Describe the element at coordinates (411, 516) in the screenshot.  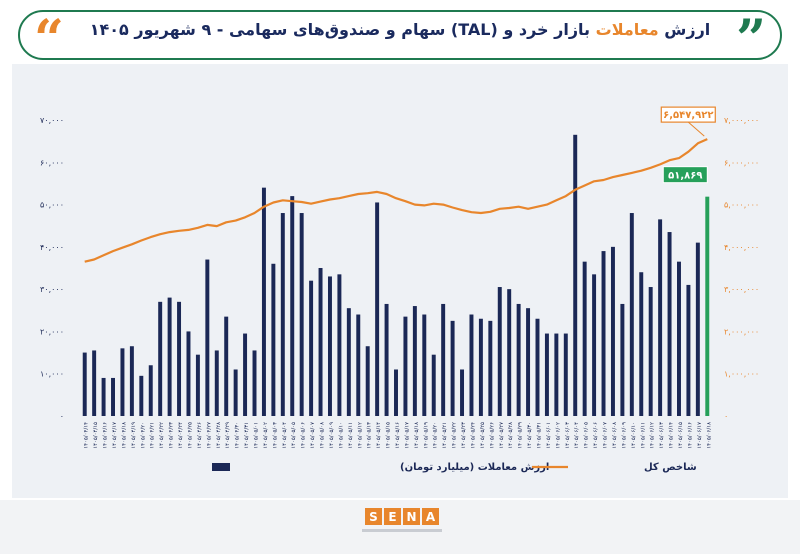
I see `logo-letter: N` at that location.